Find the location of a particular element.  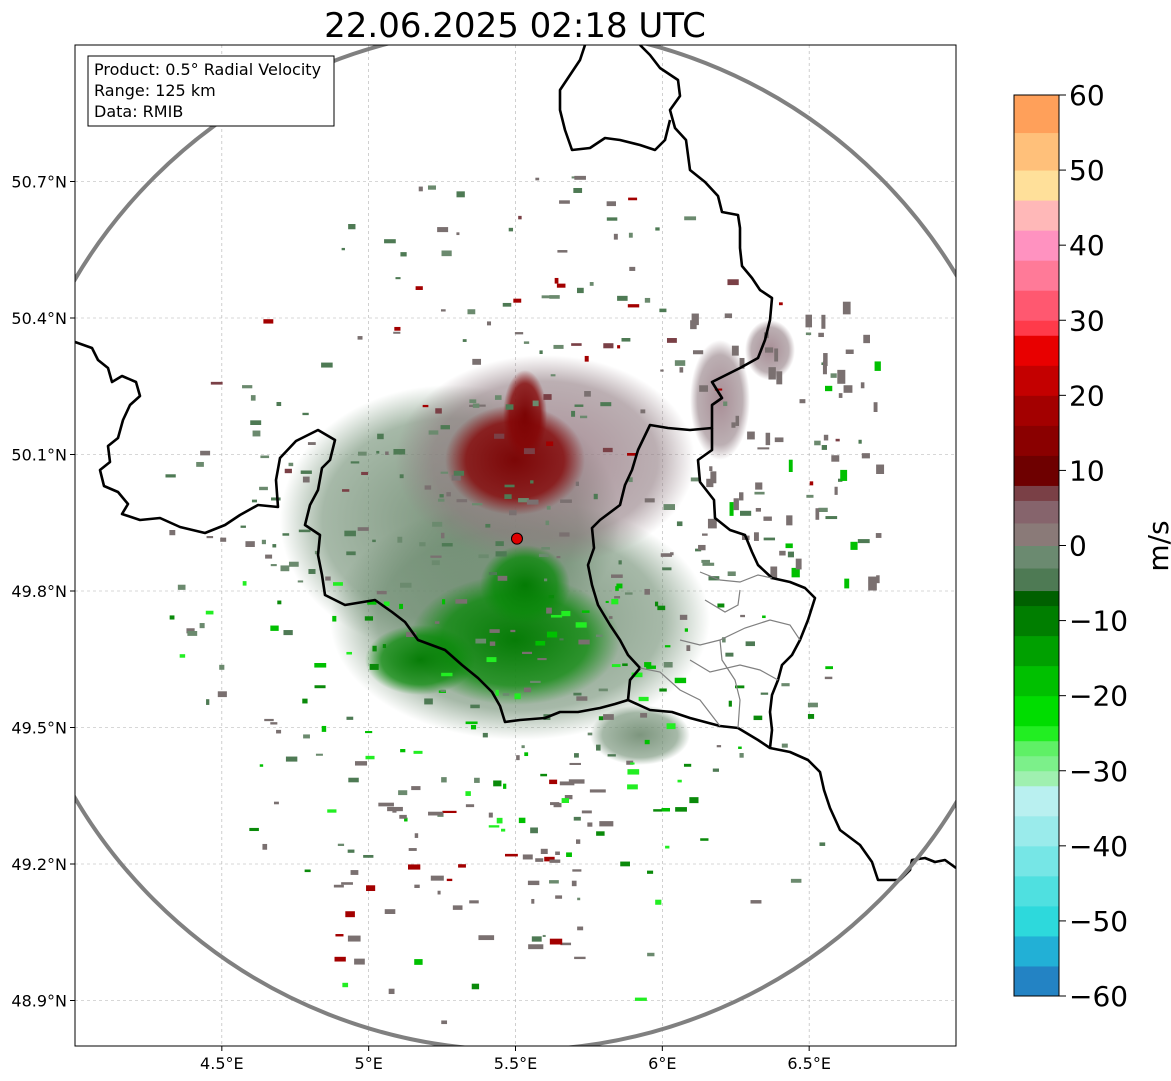

border-belgium-luxembourg is located at coordinates (680, 373).